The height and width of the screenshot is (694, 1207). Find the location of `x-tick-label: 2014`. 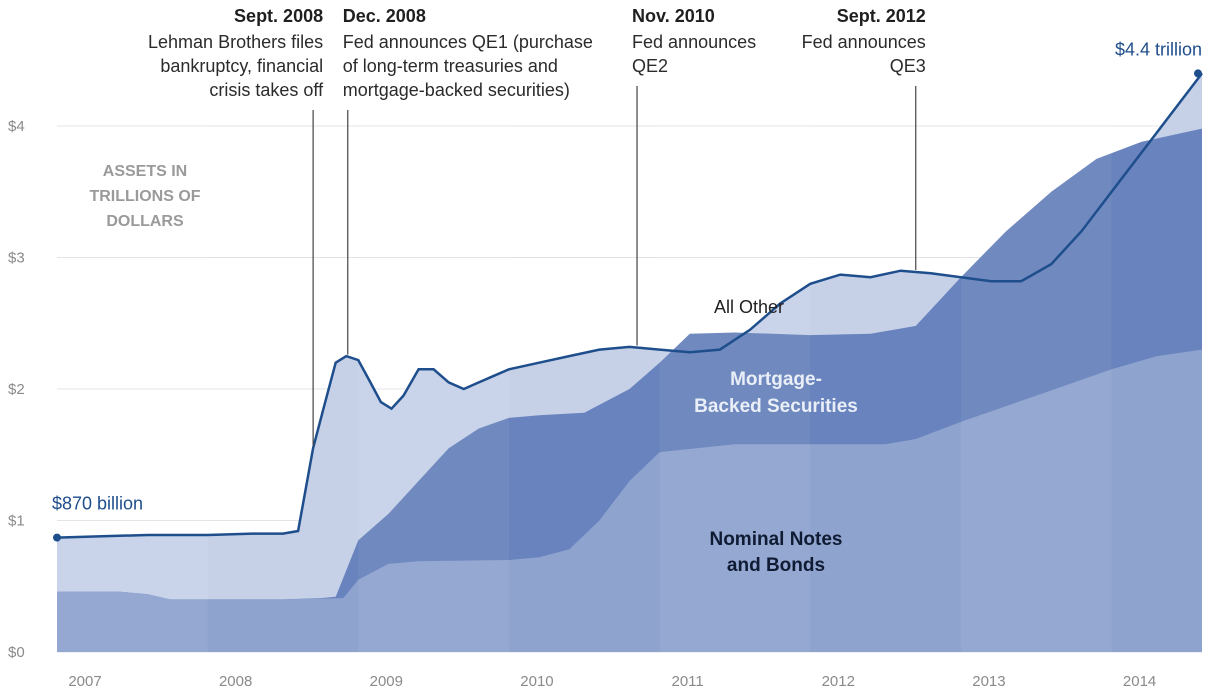

x-tick-label: 2014 is located at coordinates (1139, 681).